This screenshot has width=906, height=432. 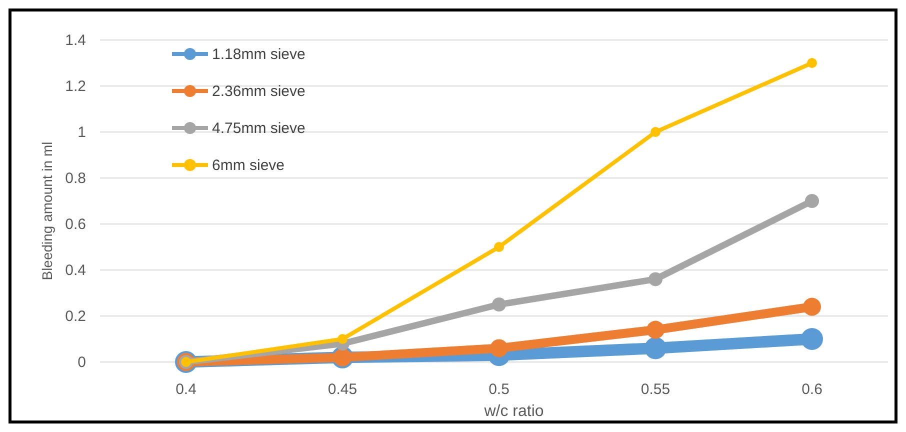 What do you see at coordinates (75, 86) in the screenshot?
I see `y-tick-label: 1.2` at bounding box center [75, 86].